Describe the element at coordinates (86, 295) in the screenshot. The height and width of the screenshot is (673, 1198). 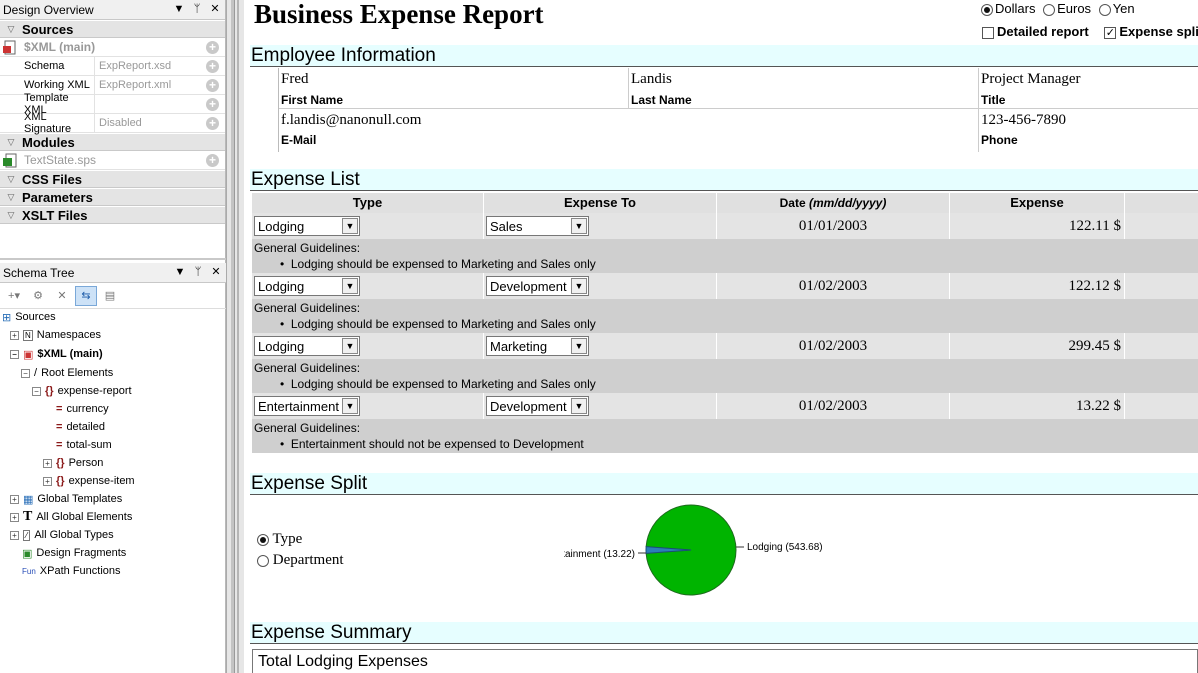
I see `sort-icon: ⇆` at that location.